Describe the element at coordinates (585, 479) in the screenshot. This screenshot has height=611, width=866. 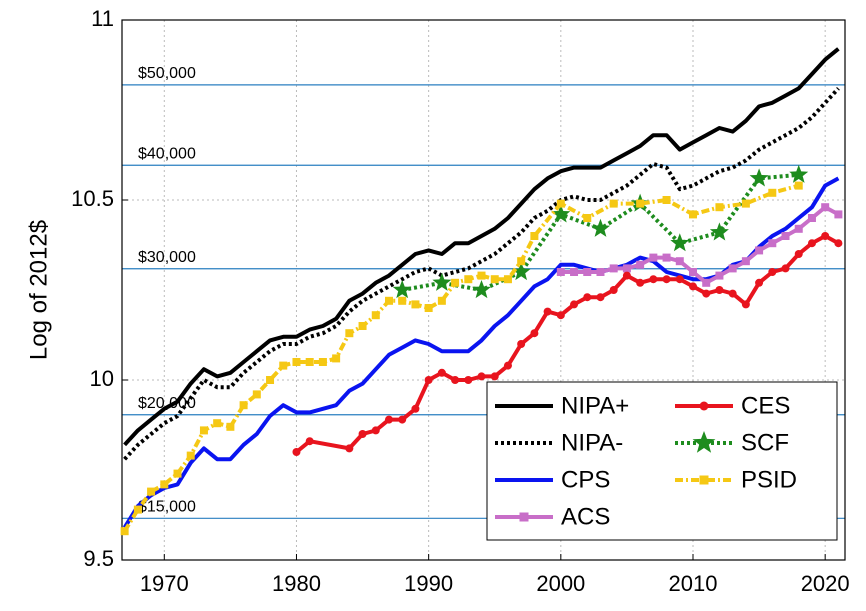
I see `legend-label: CPS` at that location.